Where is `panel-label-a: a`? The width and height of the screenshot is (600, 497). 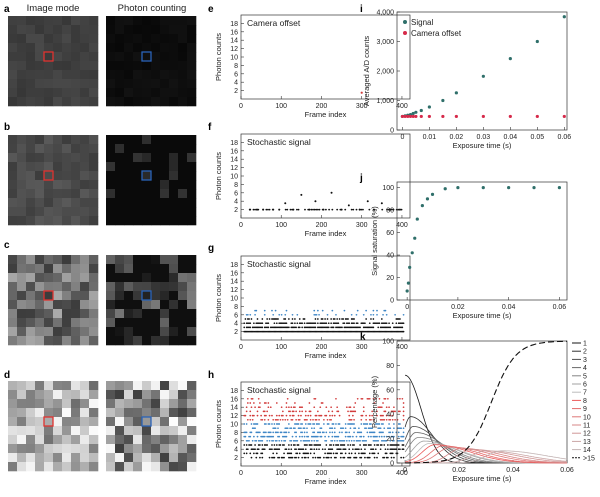 panel-label-a: a is located at coordinates (7, 9).